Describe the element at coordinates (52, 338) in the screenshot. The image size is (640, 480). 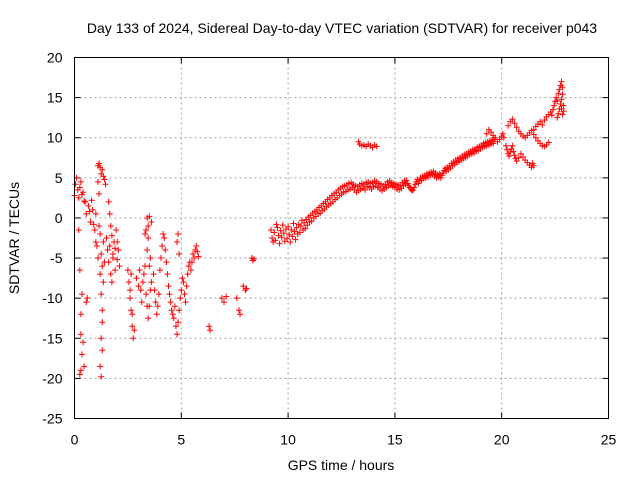
I see `y-tick-label: -15` at that location.